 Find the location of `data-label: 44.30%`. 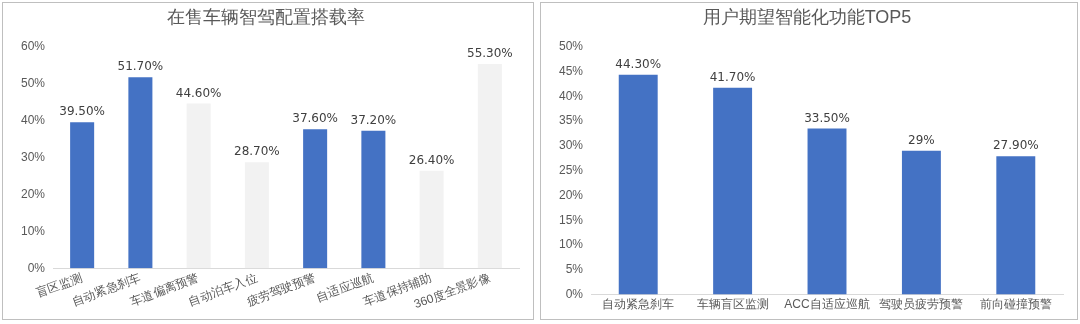

data-label: 44.30% is located at coordinates (638, 64).